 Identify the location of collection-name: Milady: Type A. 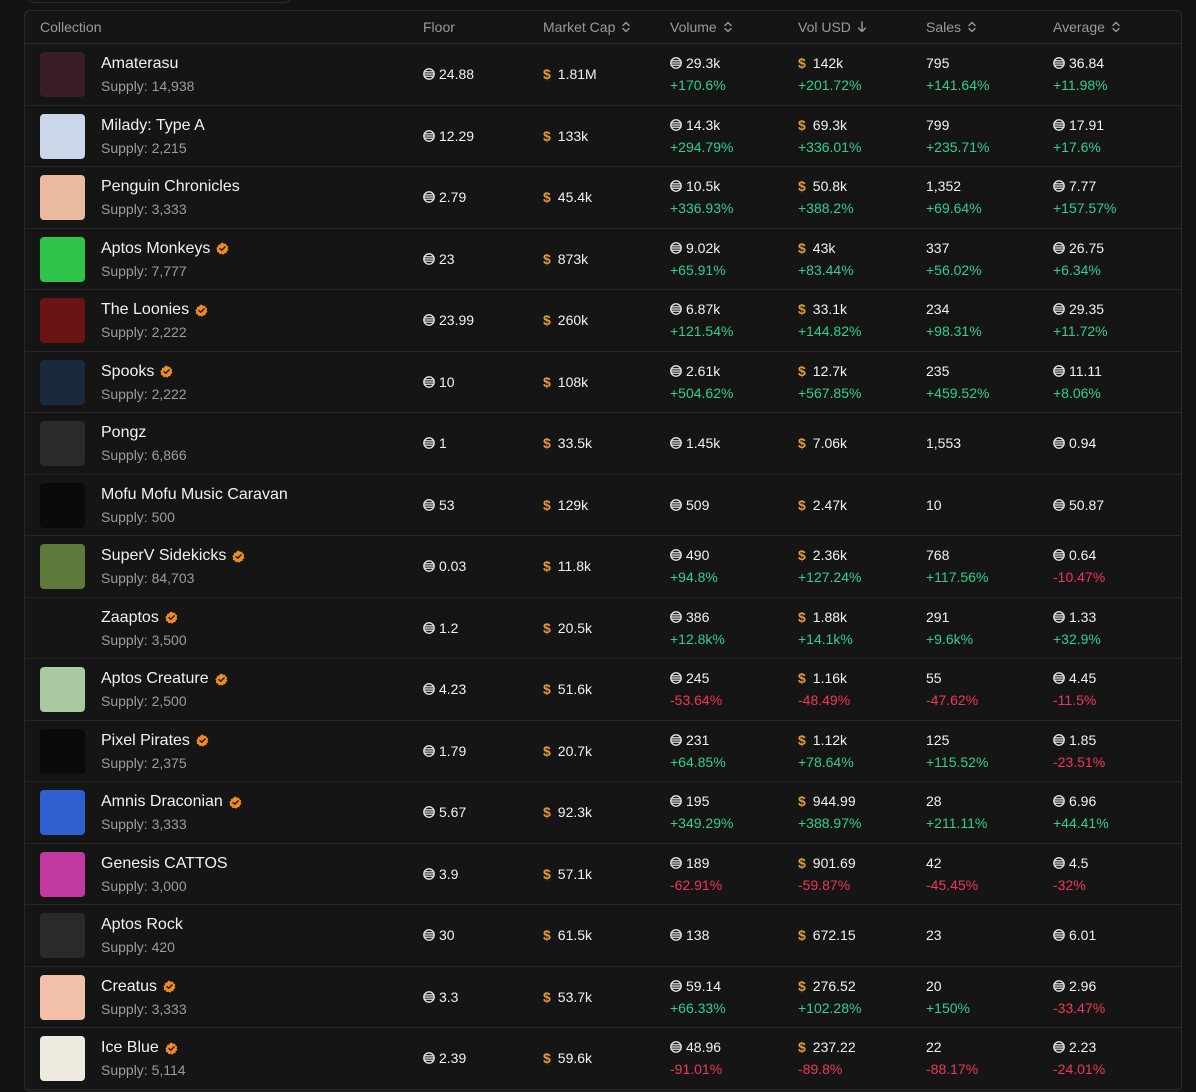
(153, 126).